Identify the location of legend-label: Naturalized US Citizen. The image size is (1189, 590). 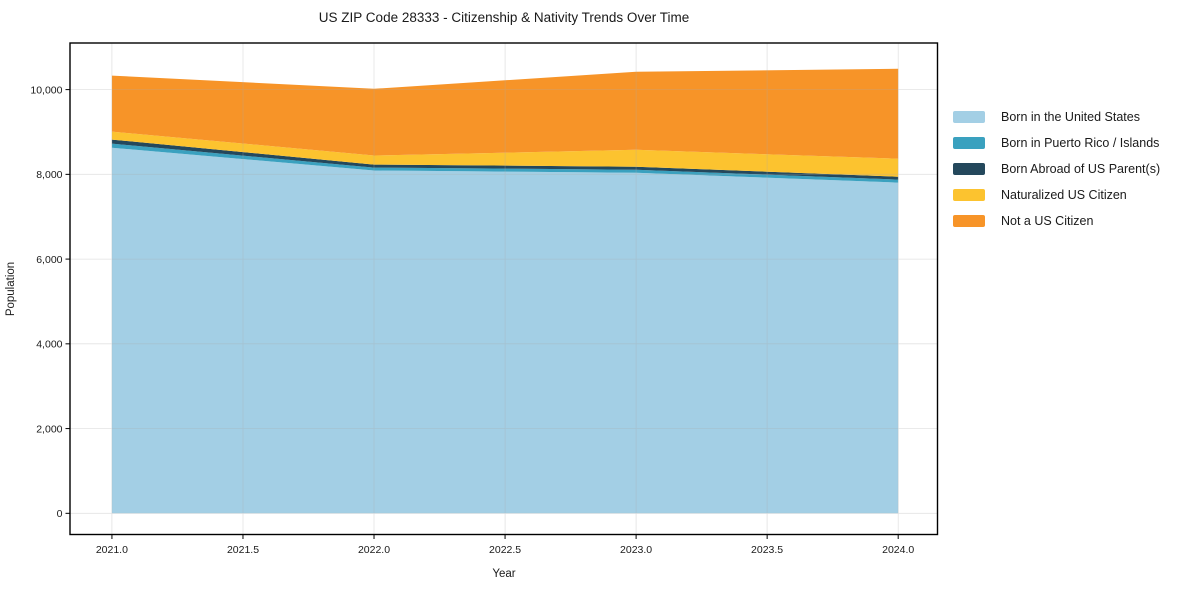
(1064, 195).